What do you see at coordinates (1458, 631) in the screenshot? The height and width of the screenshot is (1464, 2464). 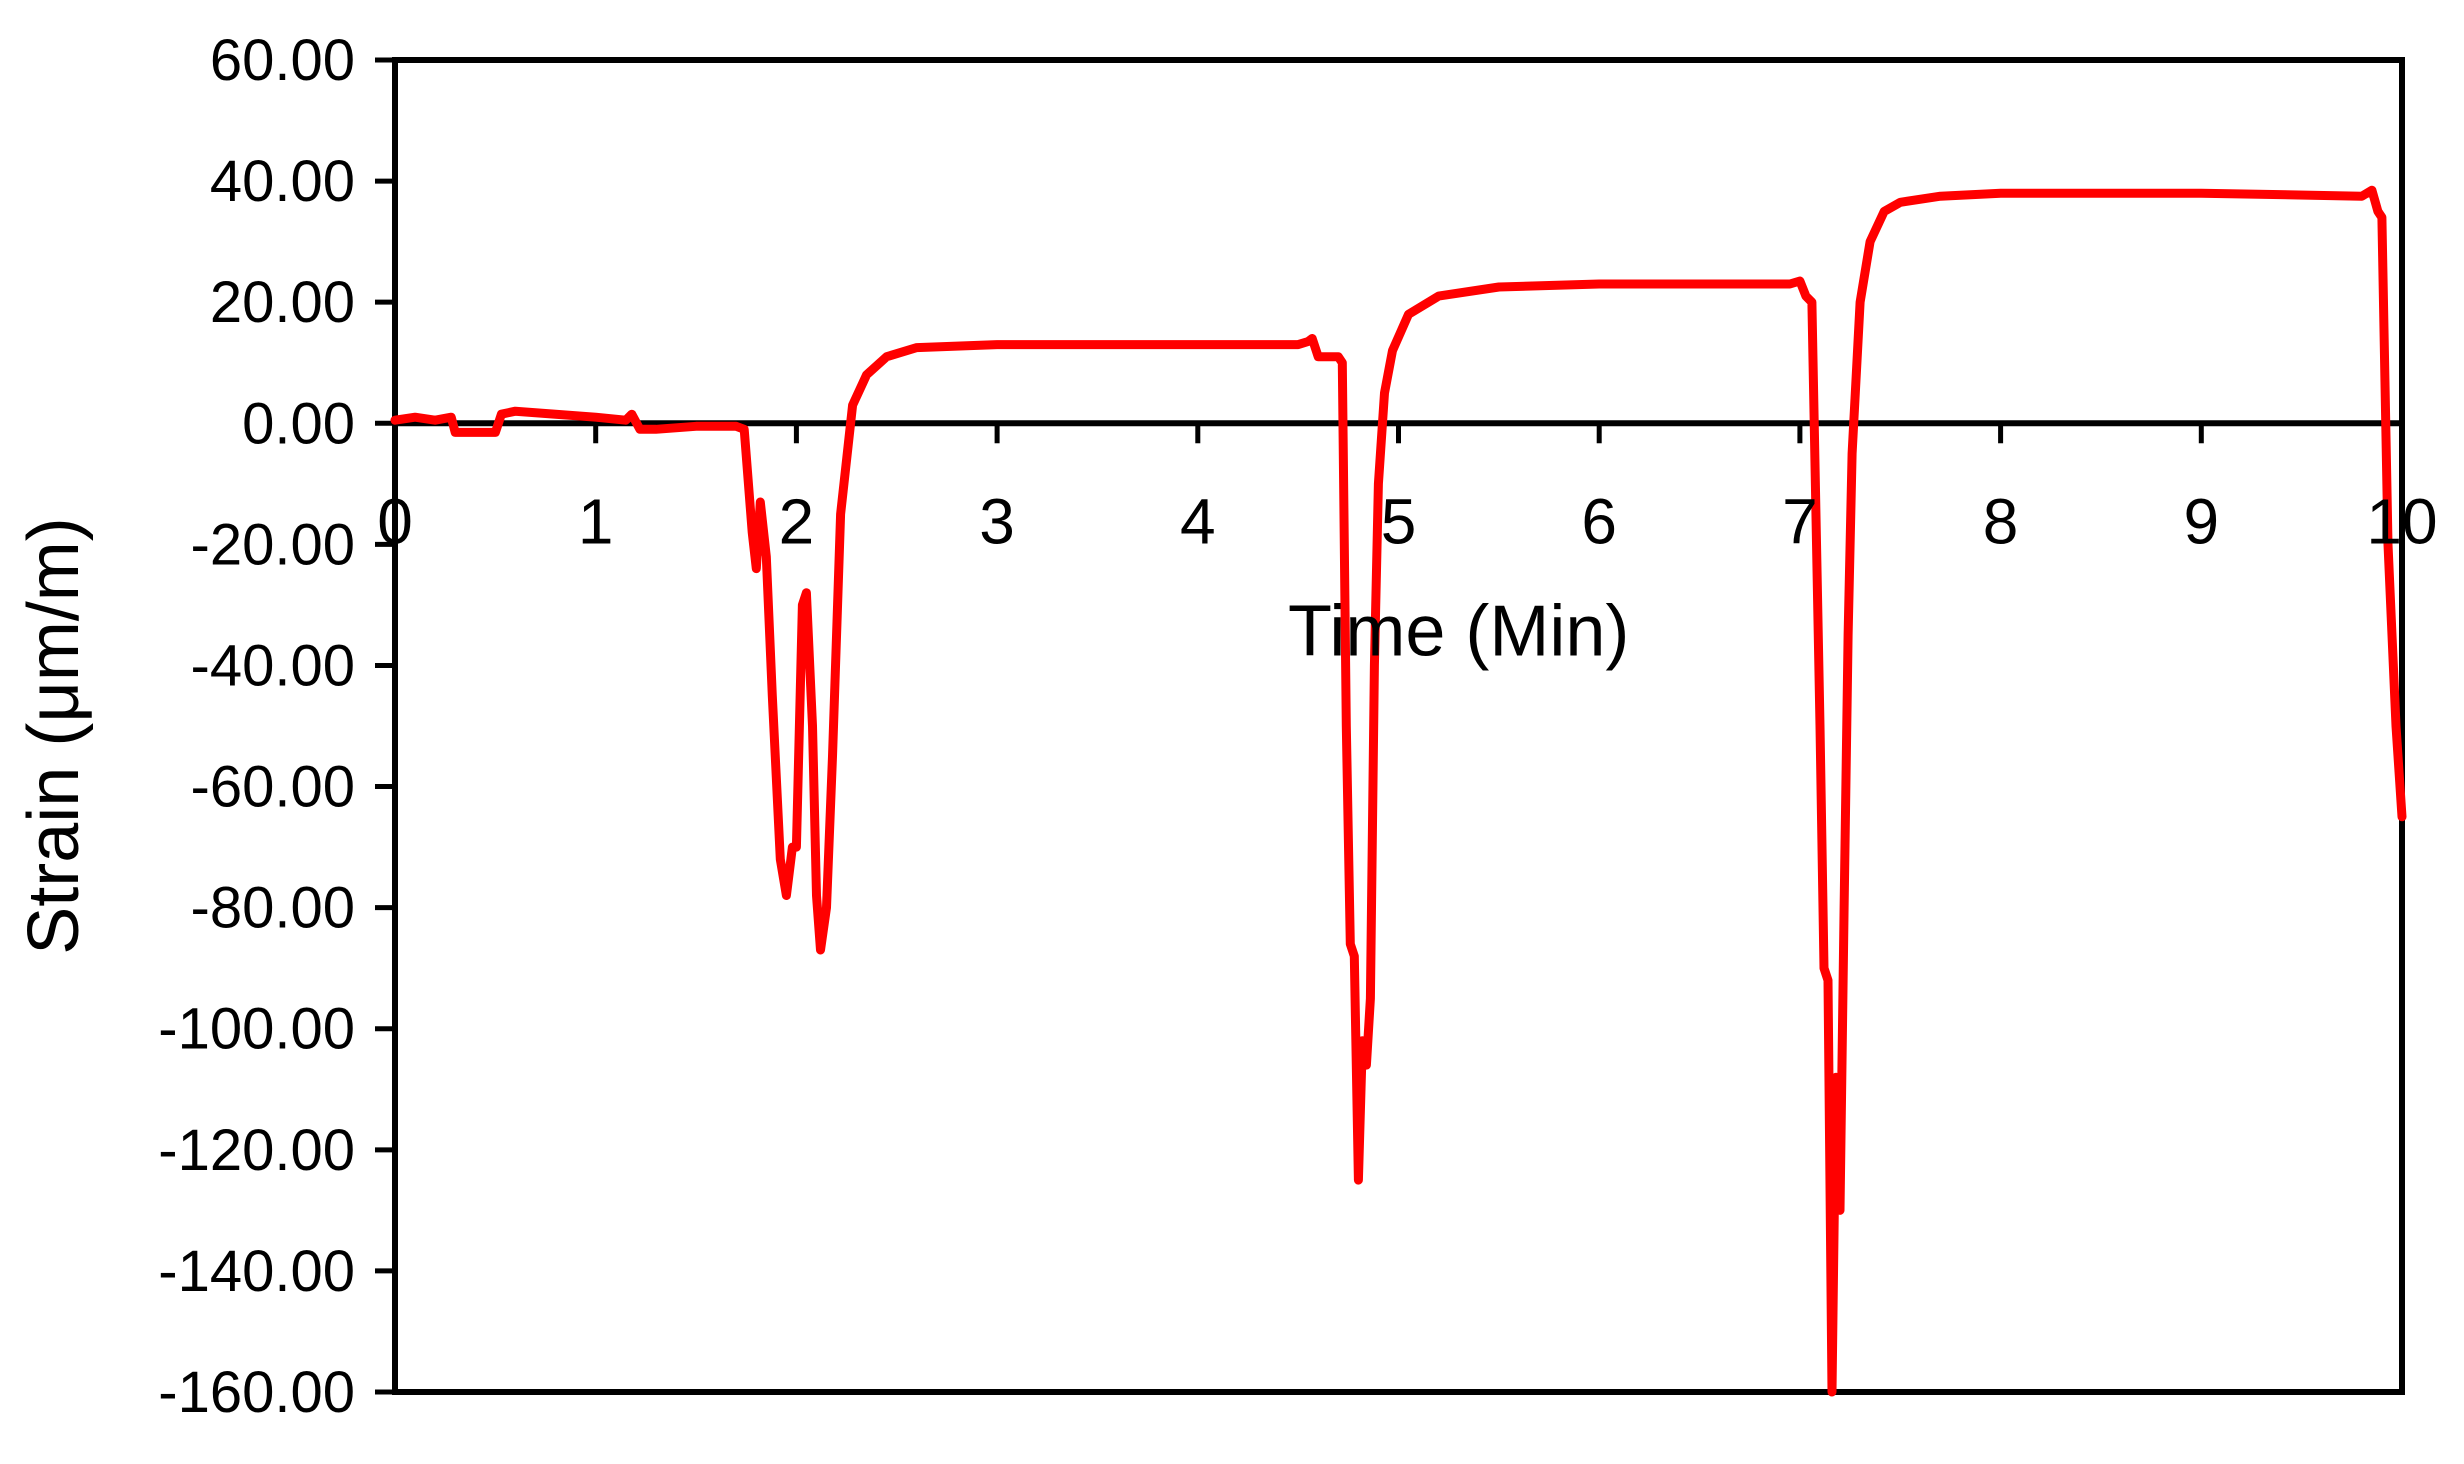 I see `x-axis-label: Time (Min)` at bounding box center [1458, 631].